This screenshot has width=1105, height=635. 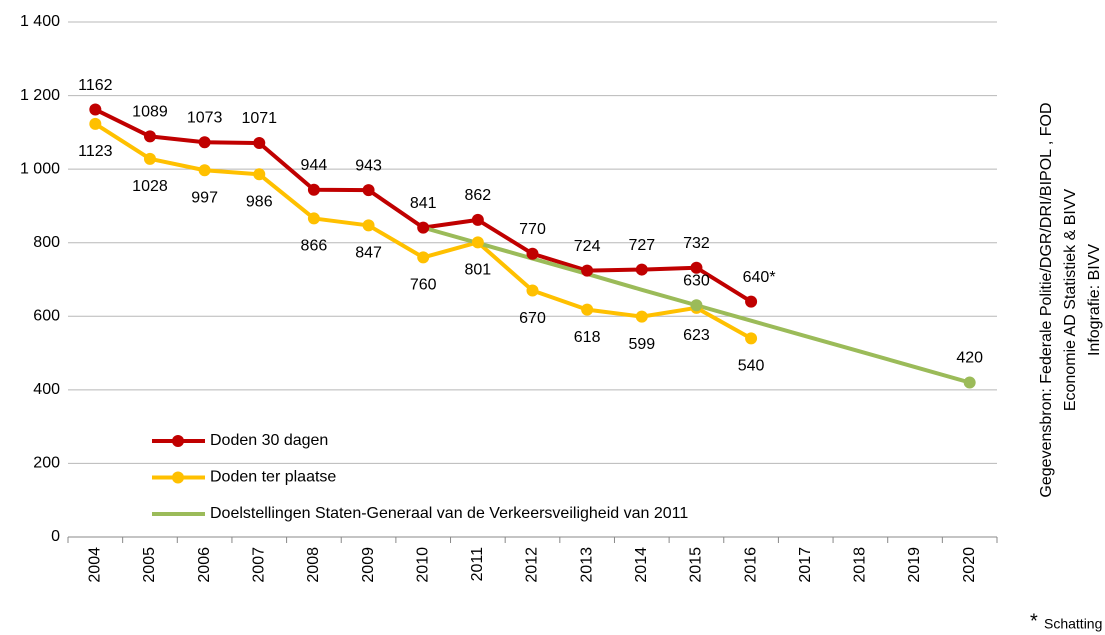 What do you see at coordinates (368, 565) in the screenshot?
I see `x-tick-label: 2009` at bounding box center [368, 565].